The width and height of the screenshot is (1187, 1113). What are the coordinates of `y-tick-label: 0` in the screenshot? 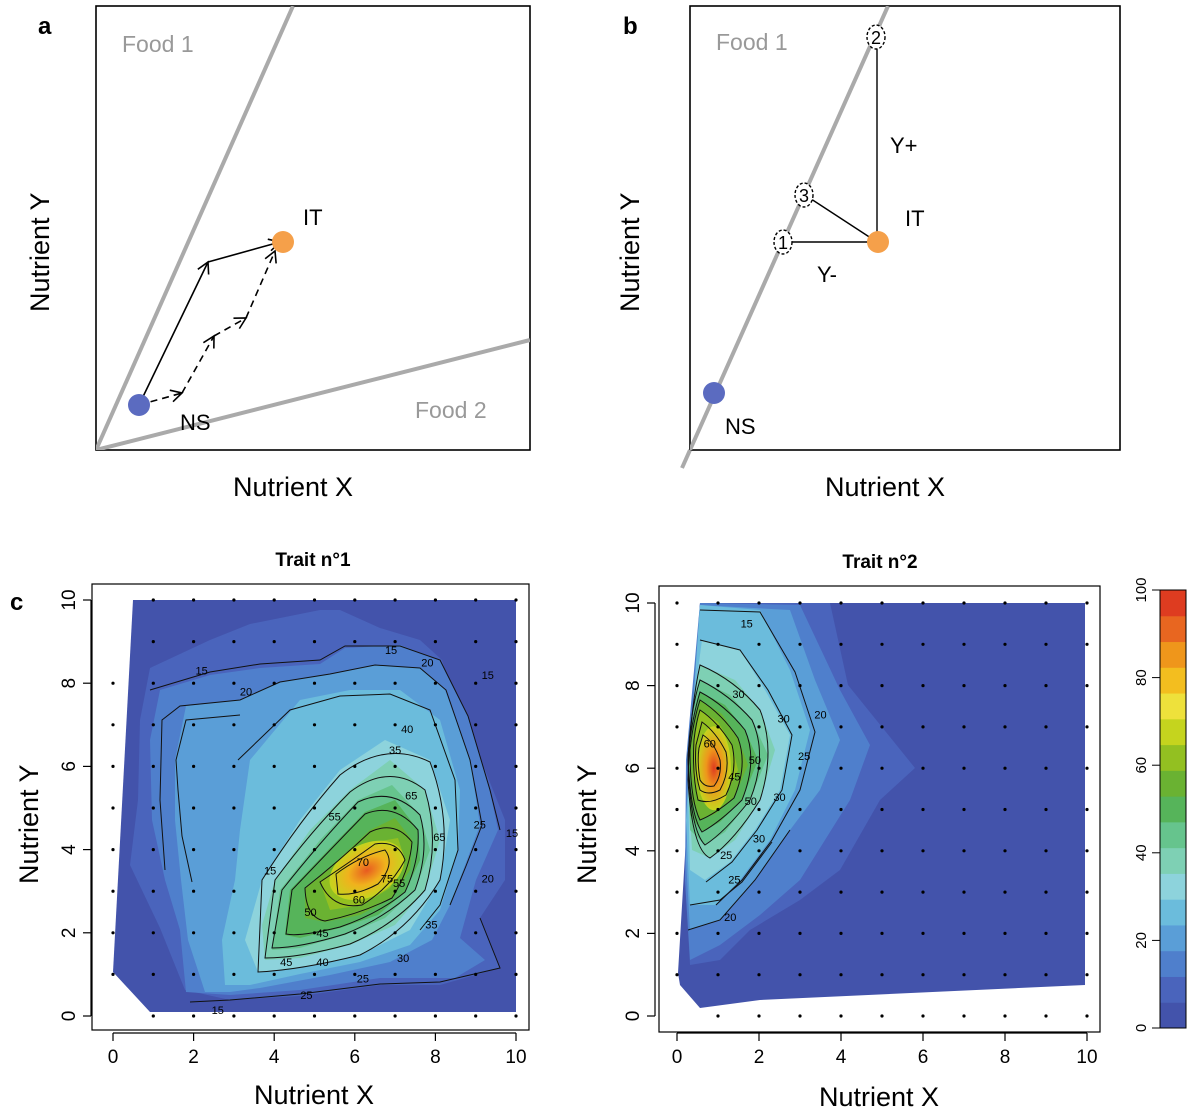 It's located at (633, 1016).